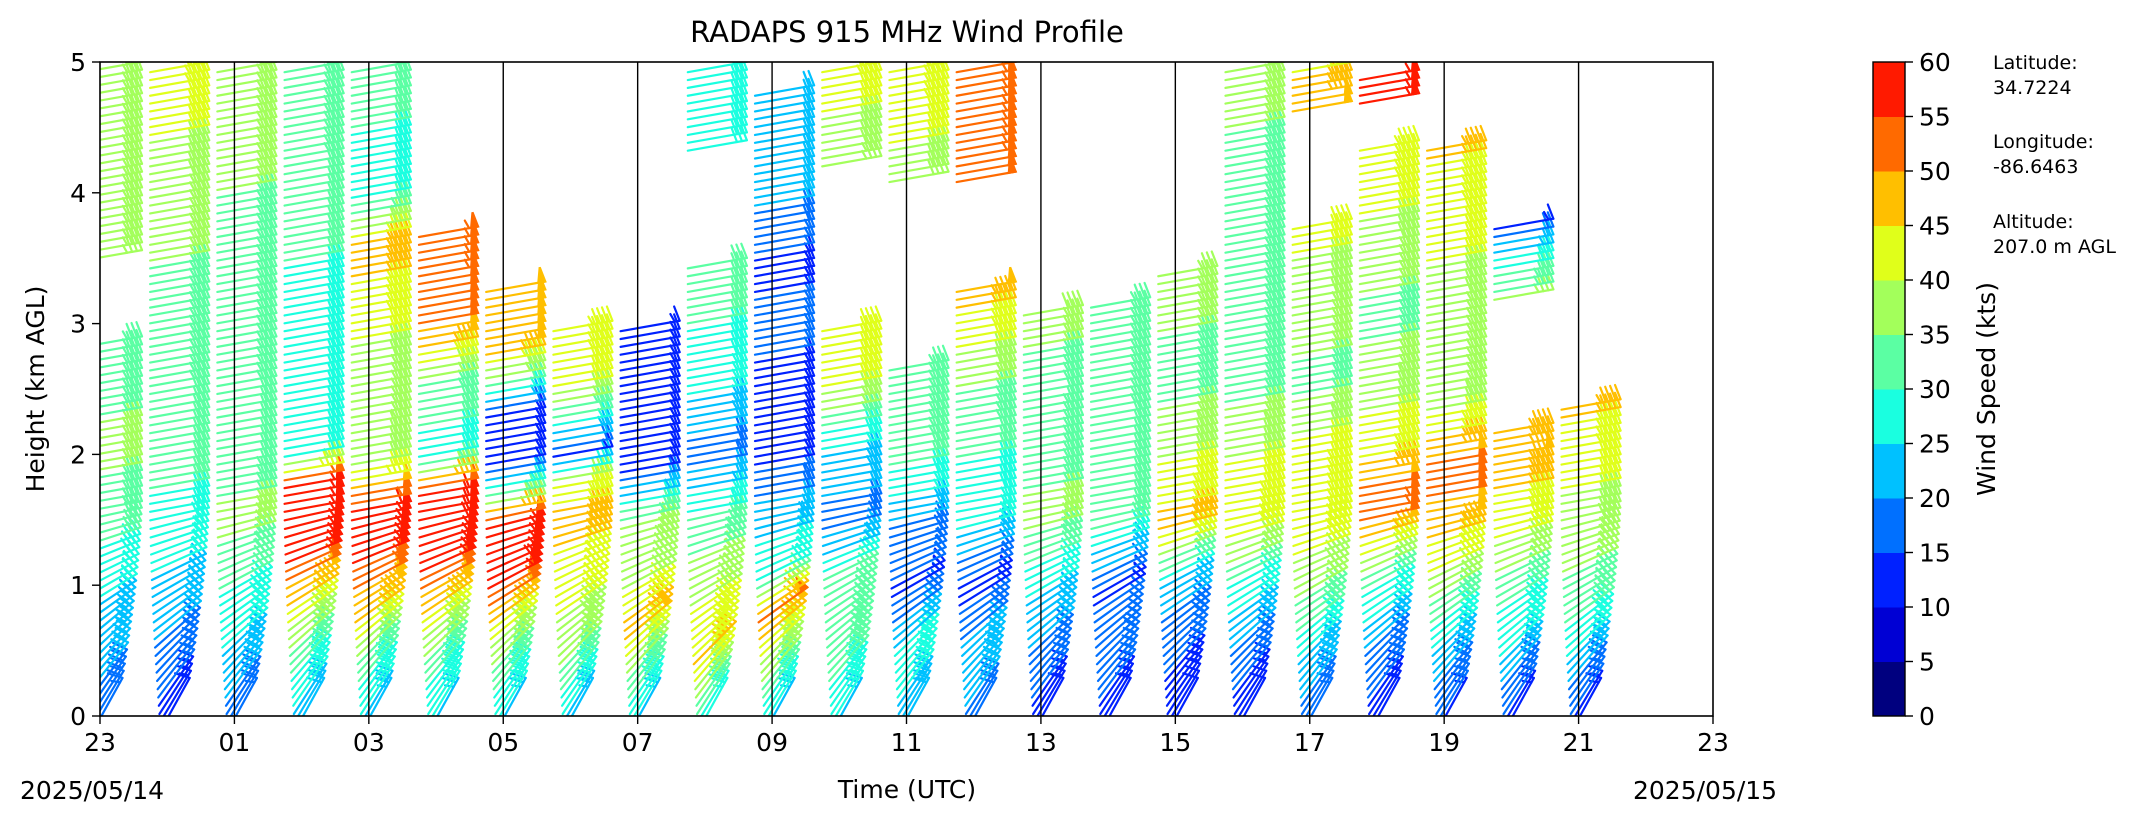 This screenshot has height=823, width=2155. What do you see at coordinates (1713, 742) in the screenshot?
I see `x-tick-label: 23` at bounding box center [1713, 742].